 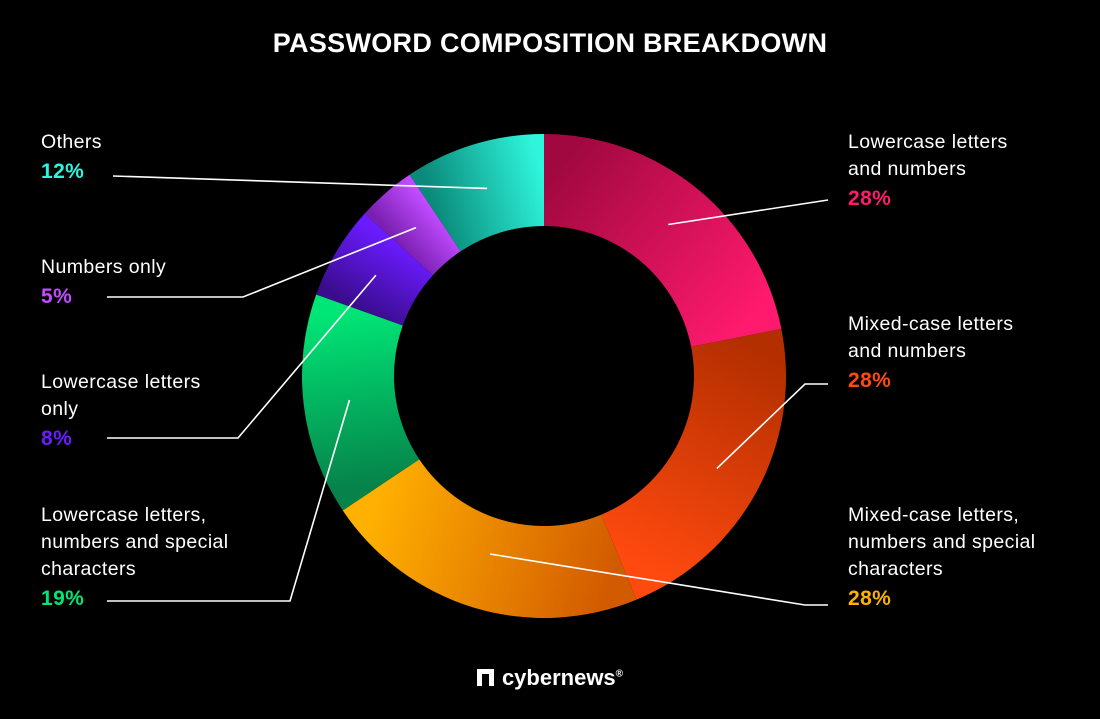 I want to click on slice-label-text: Others, so click(x=71, y=142).